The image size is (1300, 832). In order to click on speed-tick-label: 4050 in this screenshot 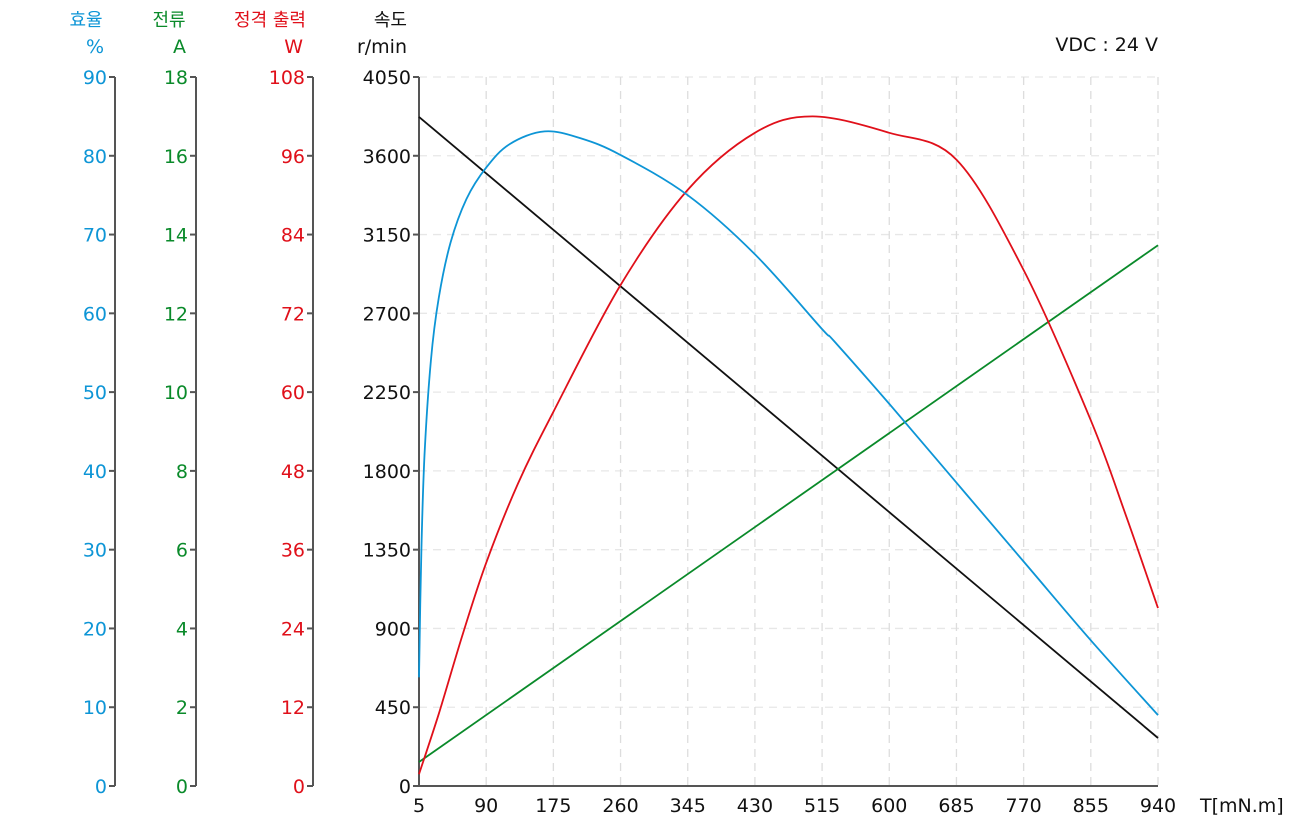, I will do `click(387, 78)`.